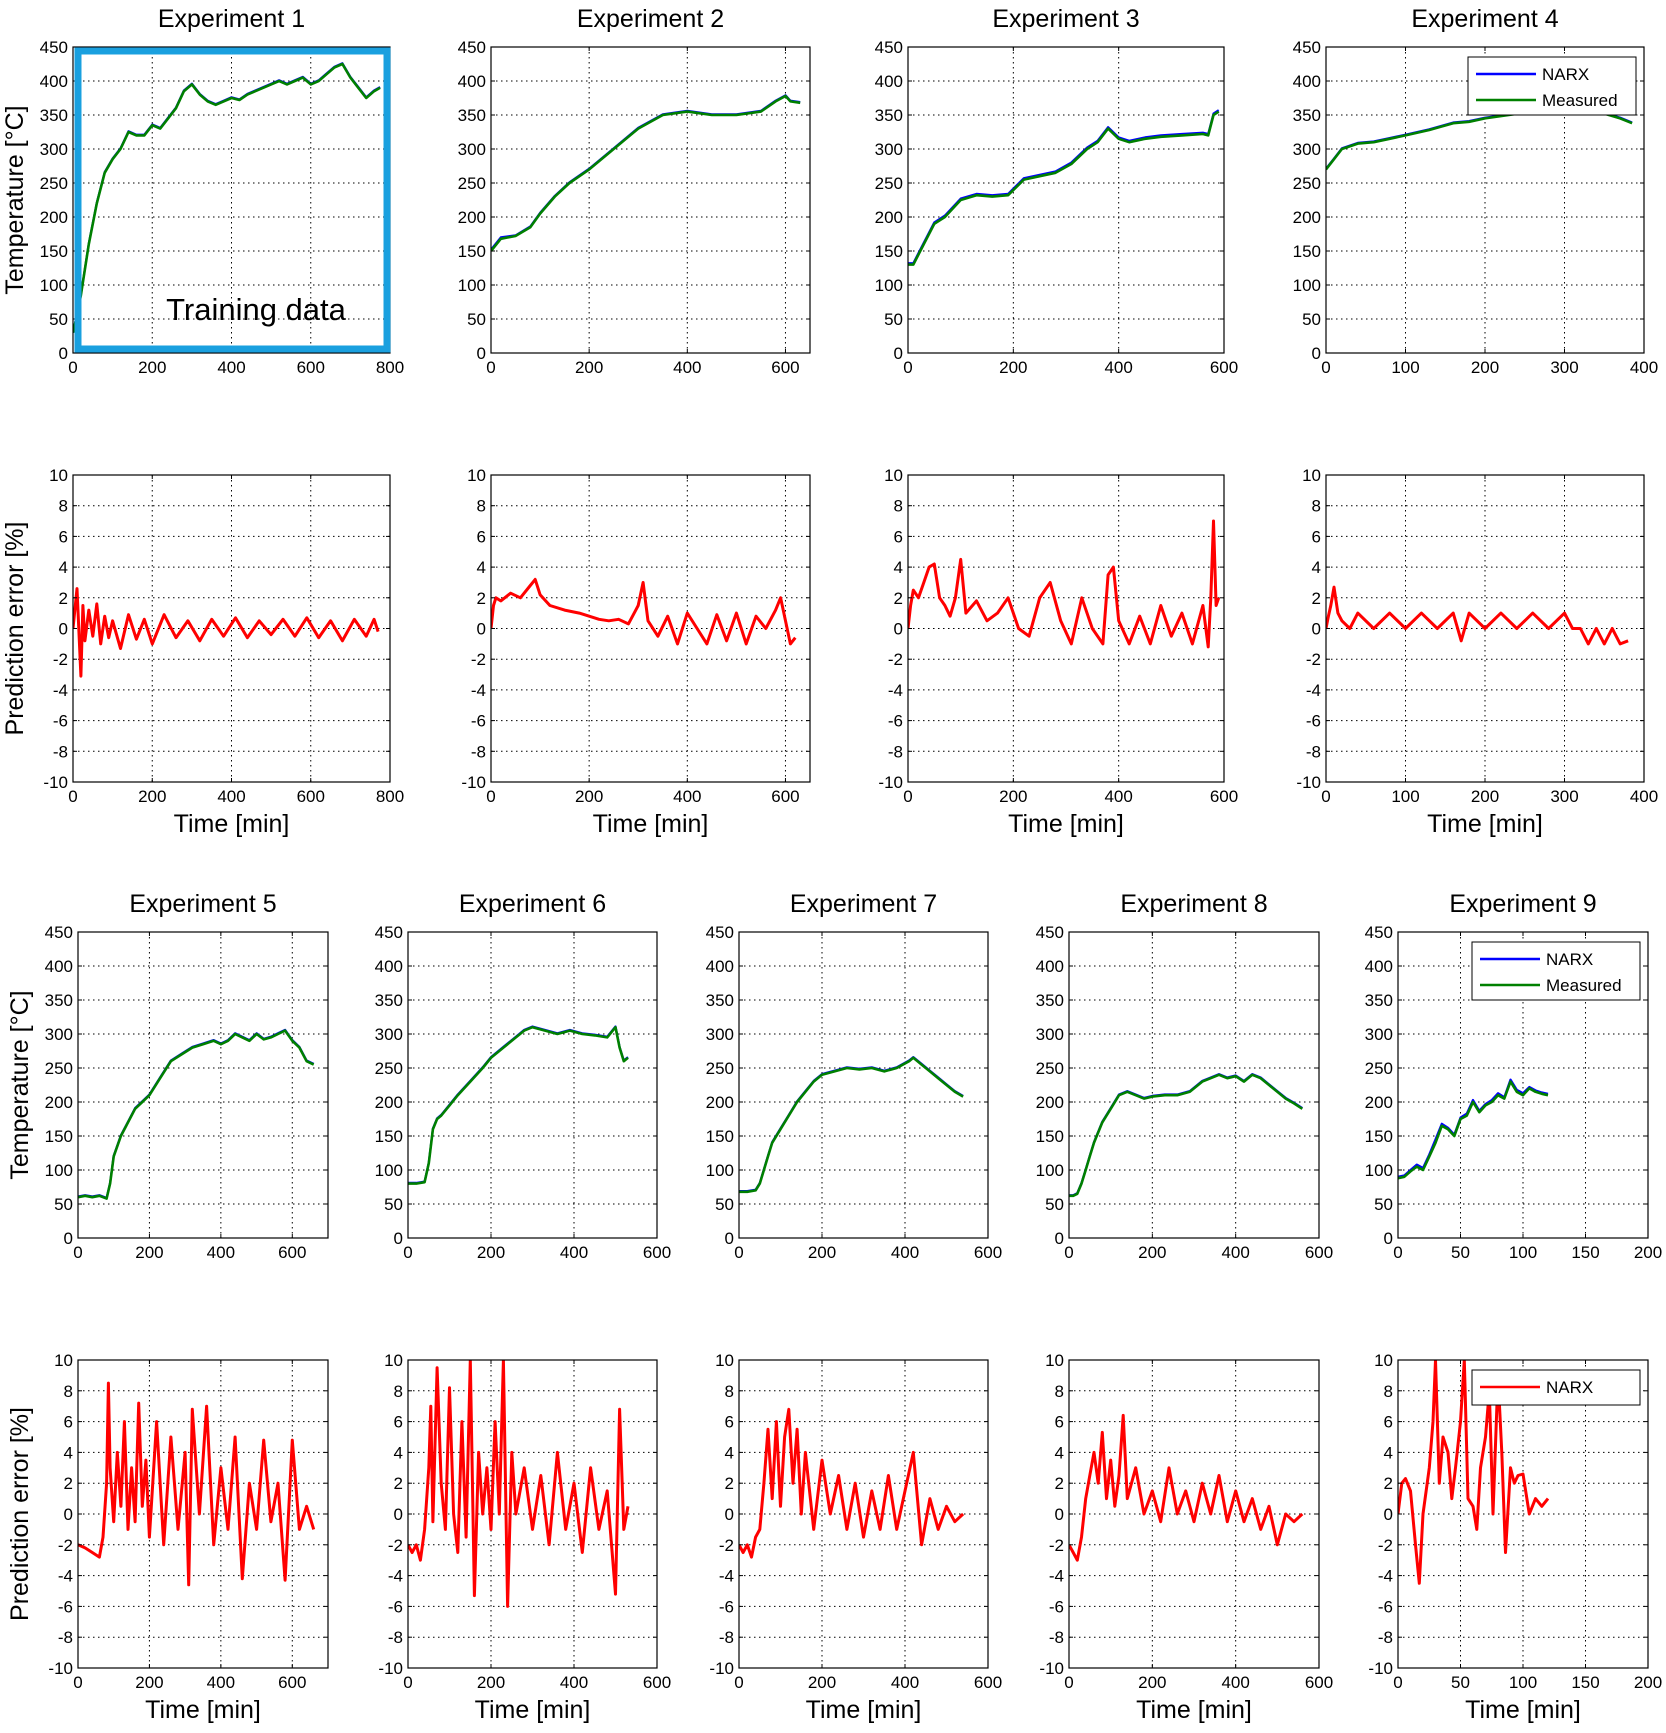 This screenshot has width=1666, height=1733. What do you see at coordinates (1522, 904) in the screenshot?
I see `panel-title: Experiment 9` at bounding box center [1522, 904].